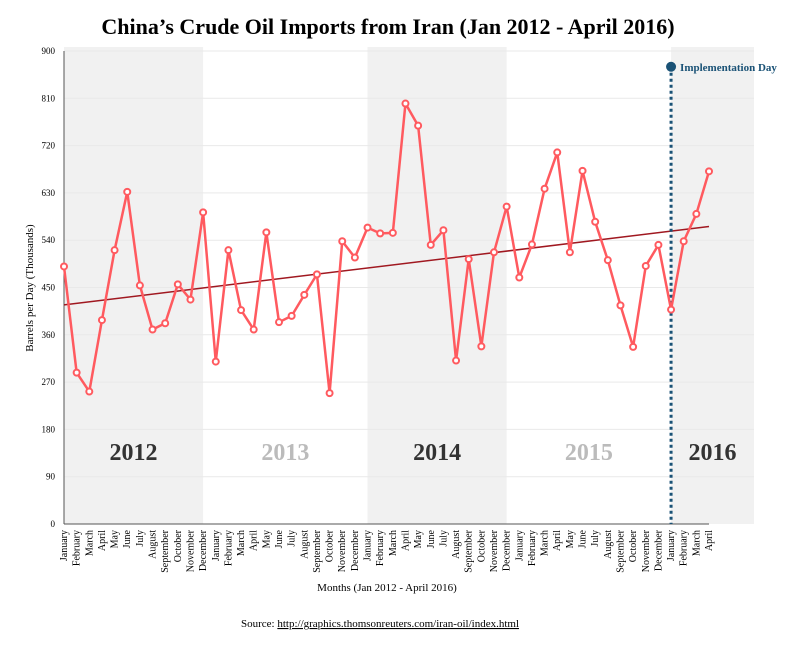 Image resolution: width=791 pixels, height=653 pixels. What do you see at coordinates (713, 453) in the screenshot?
I see `year-label: 2016` at bounding box center [713, 453].